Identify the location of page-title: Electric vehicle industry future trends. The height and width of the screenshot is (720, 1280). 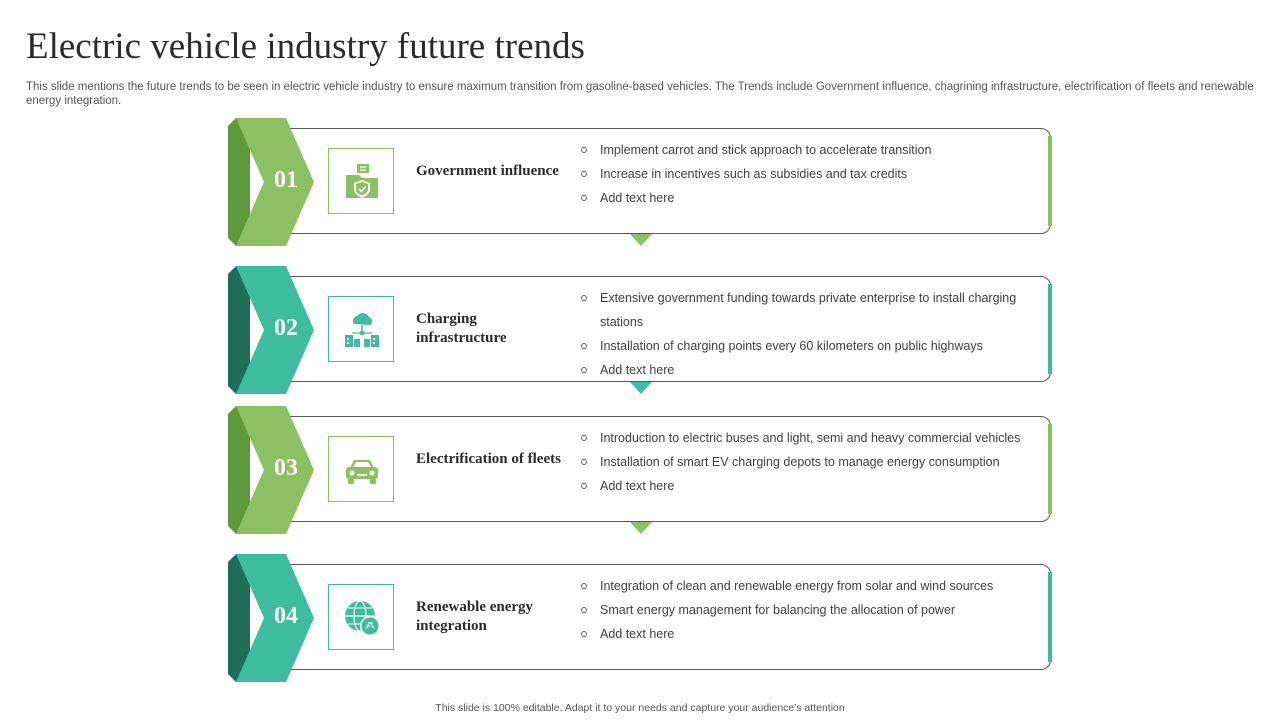
(305, 46).